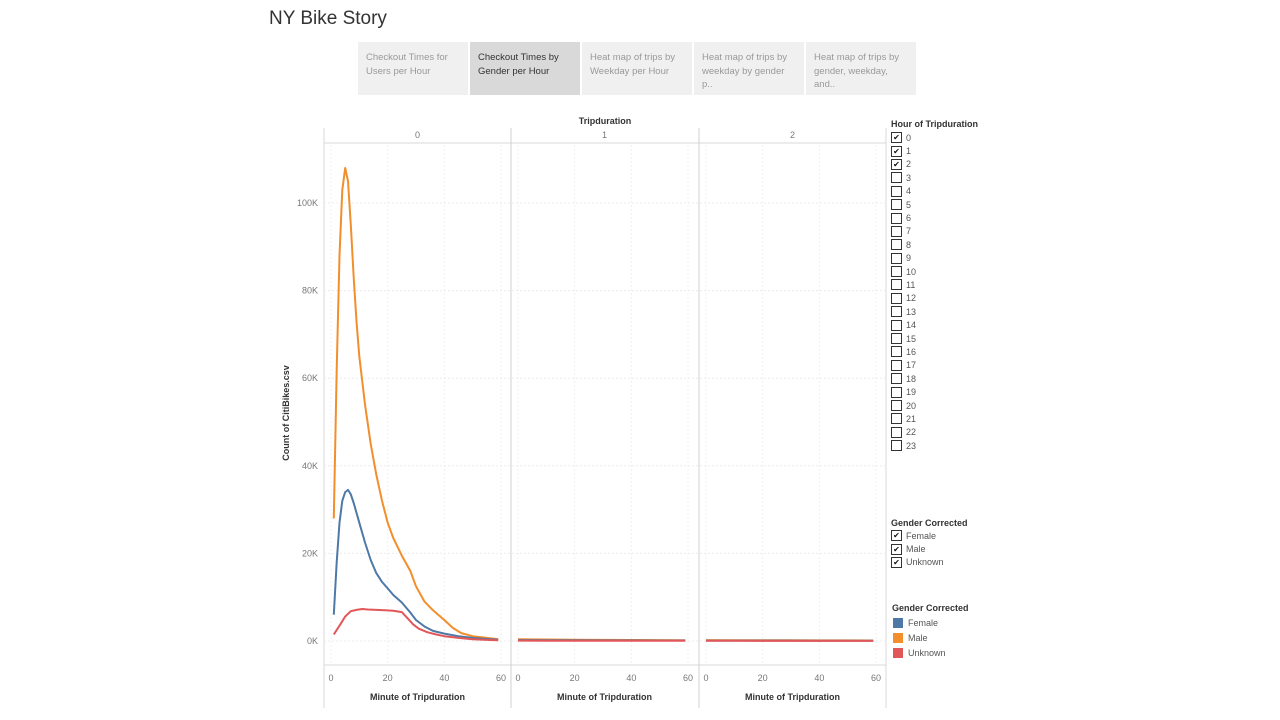 The height and width of the screenshot is (720, 1280). What do you see at coordinates (903, 177) in the screenshot?
I see `hour-option-3: 3` at bounding box center [903, 177].